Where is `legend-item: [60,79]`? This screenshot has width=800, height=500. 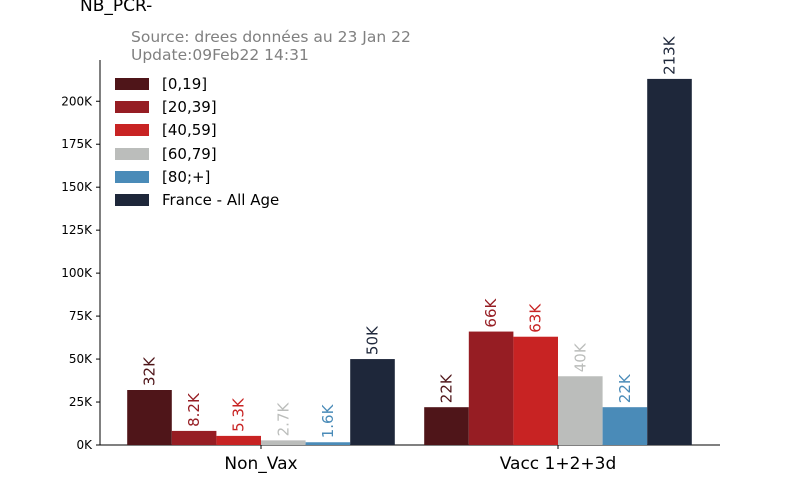 legend-item: [60,79] is located at coordinates (197, 153).